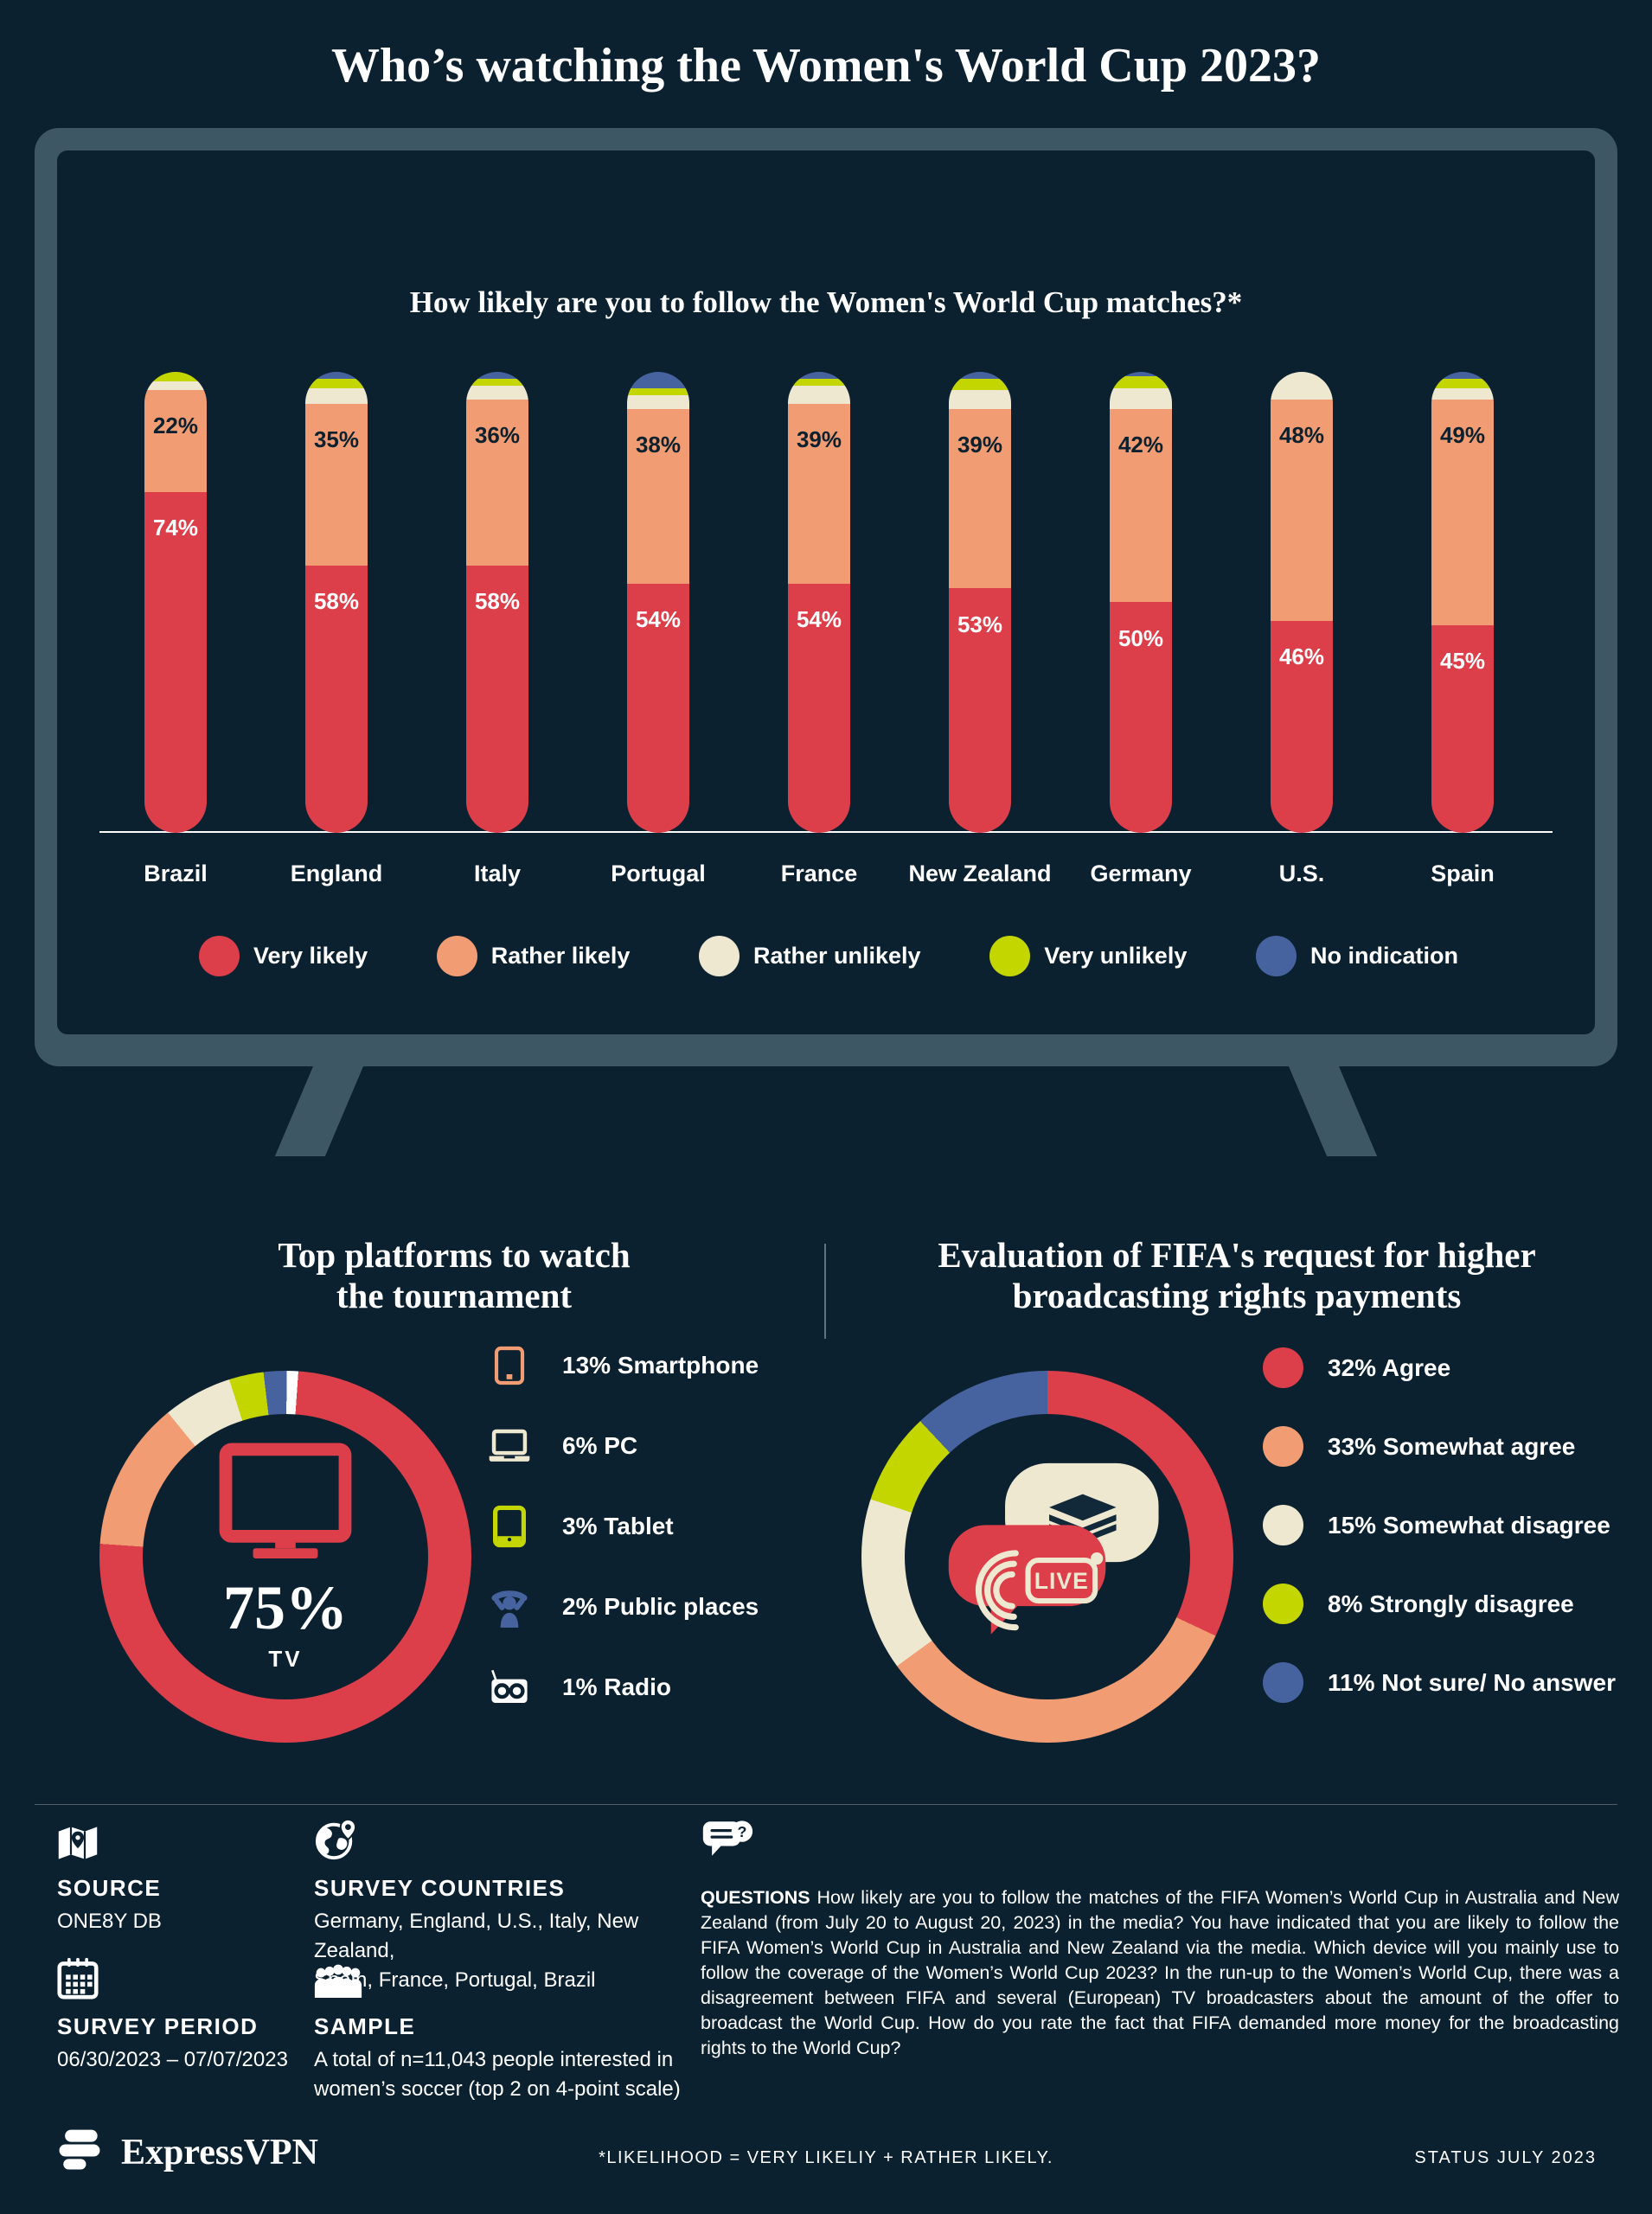 The image size is (1652, 2214). I want to click on bar-value-label: 48%, so click(1301, 434).